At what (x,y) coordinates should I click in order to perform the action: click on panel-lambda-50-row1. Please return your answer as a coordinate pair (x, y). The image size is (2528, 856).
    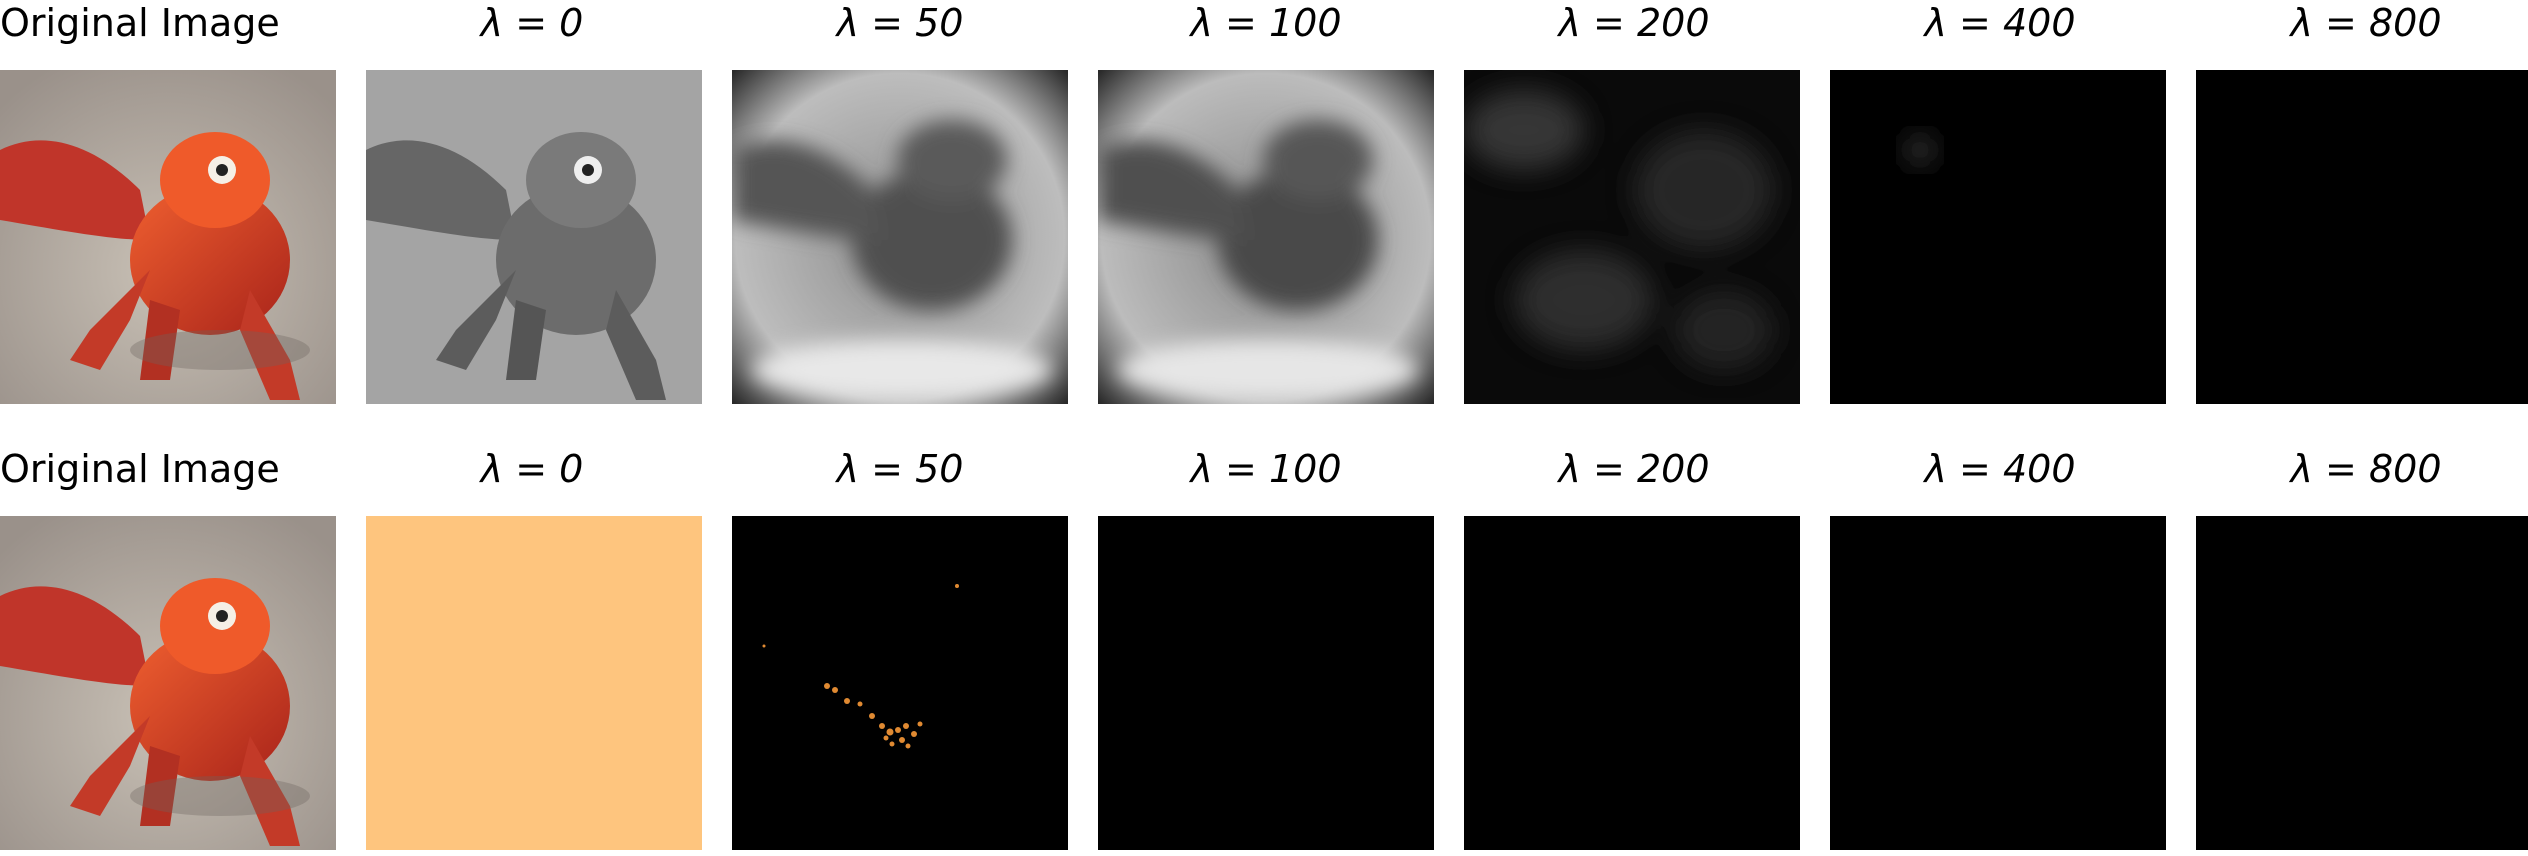
    Looking at the image, I should click on (900, 237).